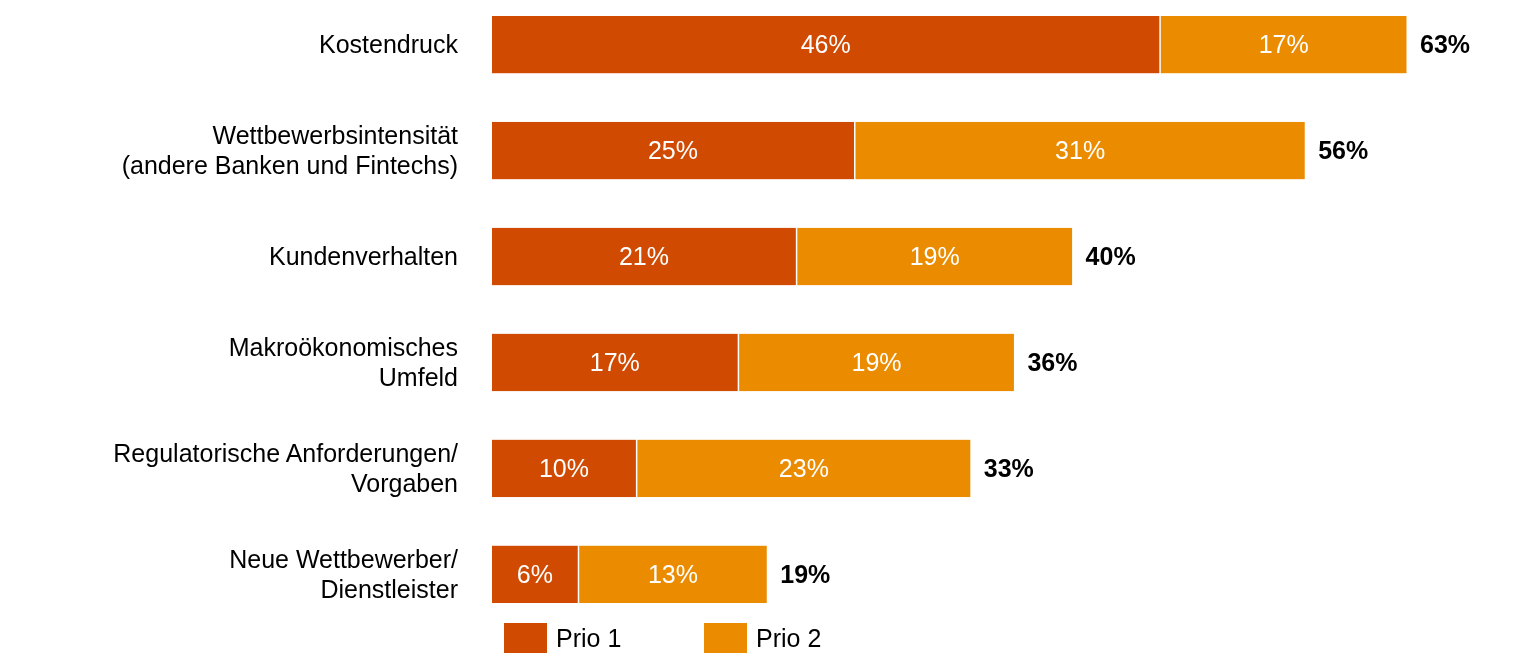 Image resolution: width=1522 pixels, height=661 pixels. I want to click on y-tick-label: Makroökonomisches Umfeld, so click(343, 362).